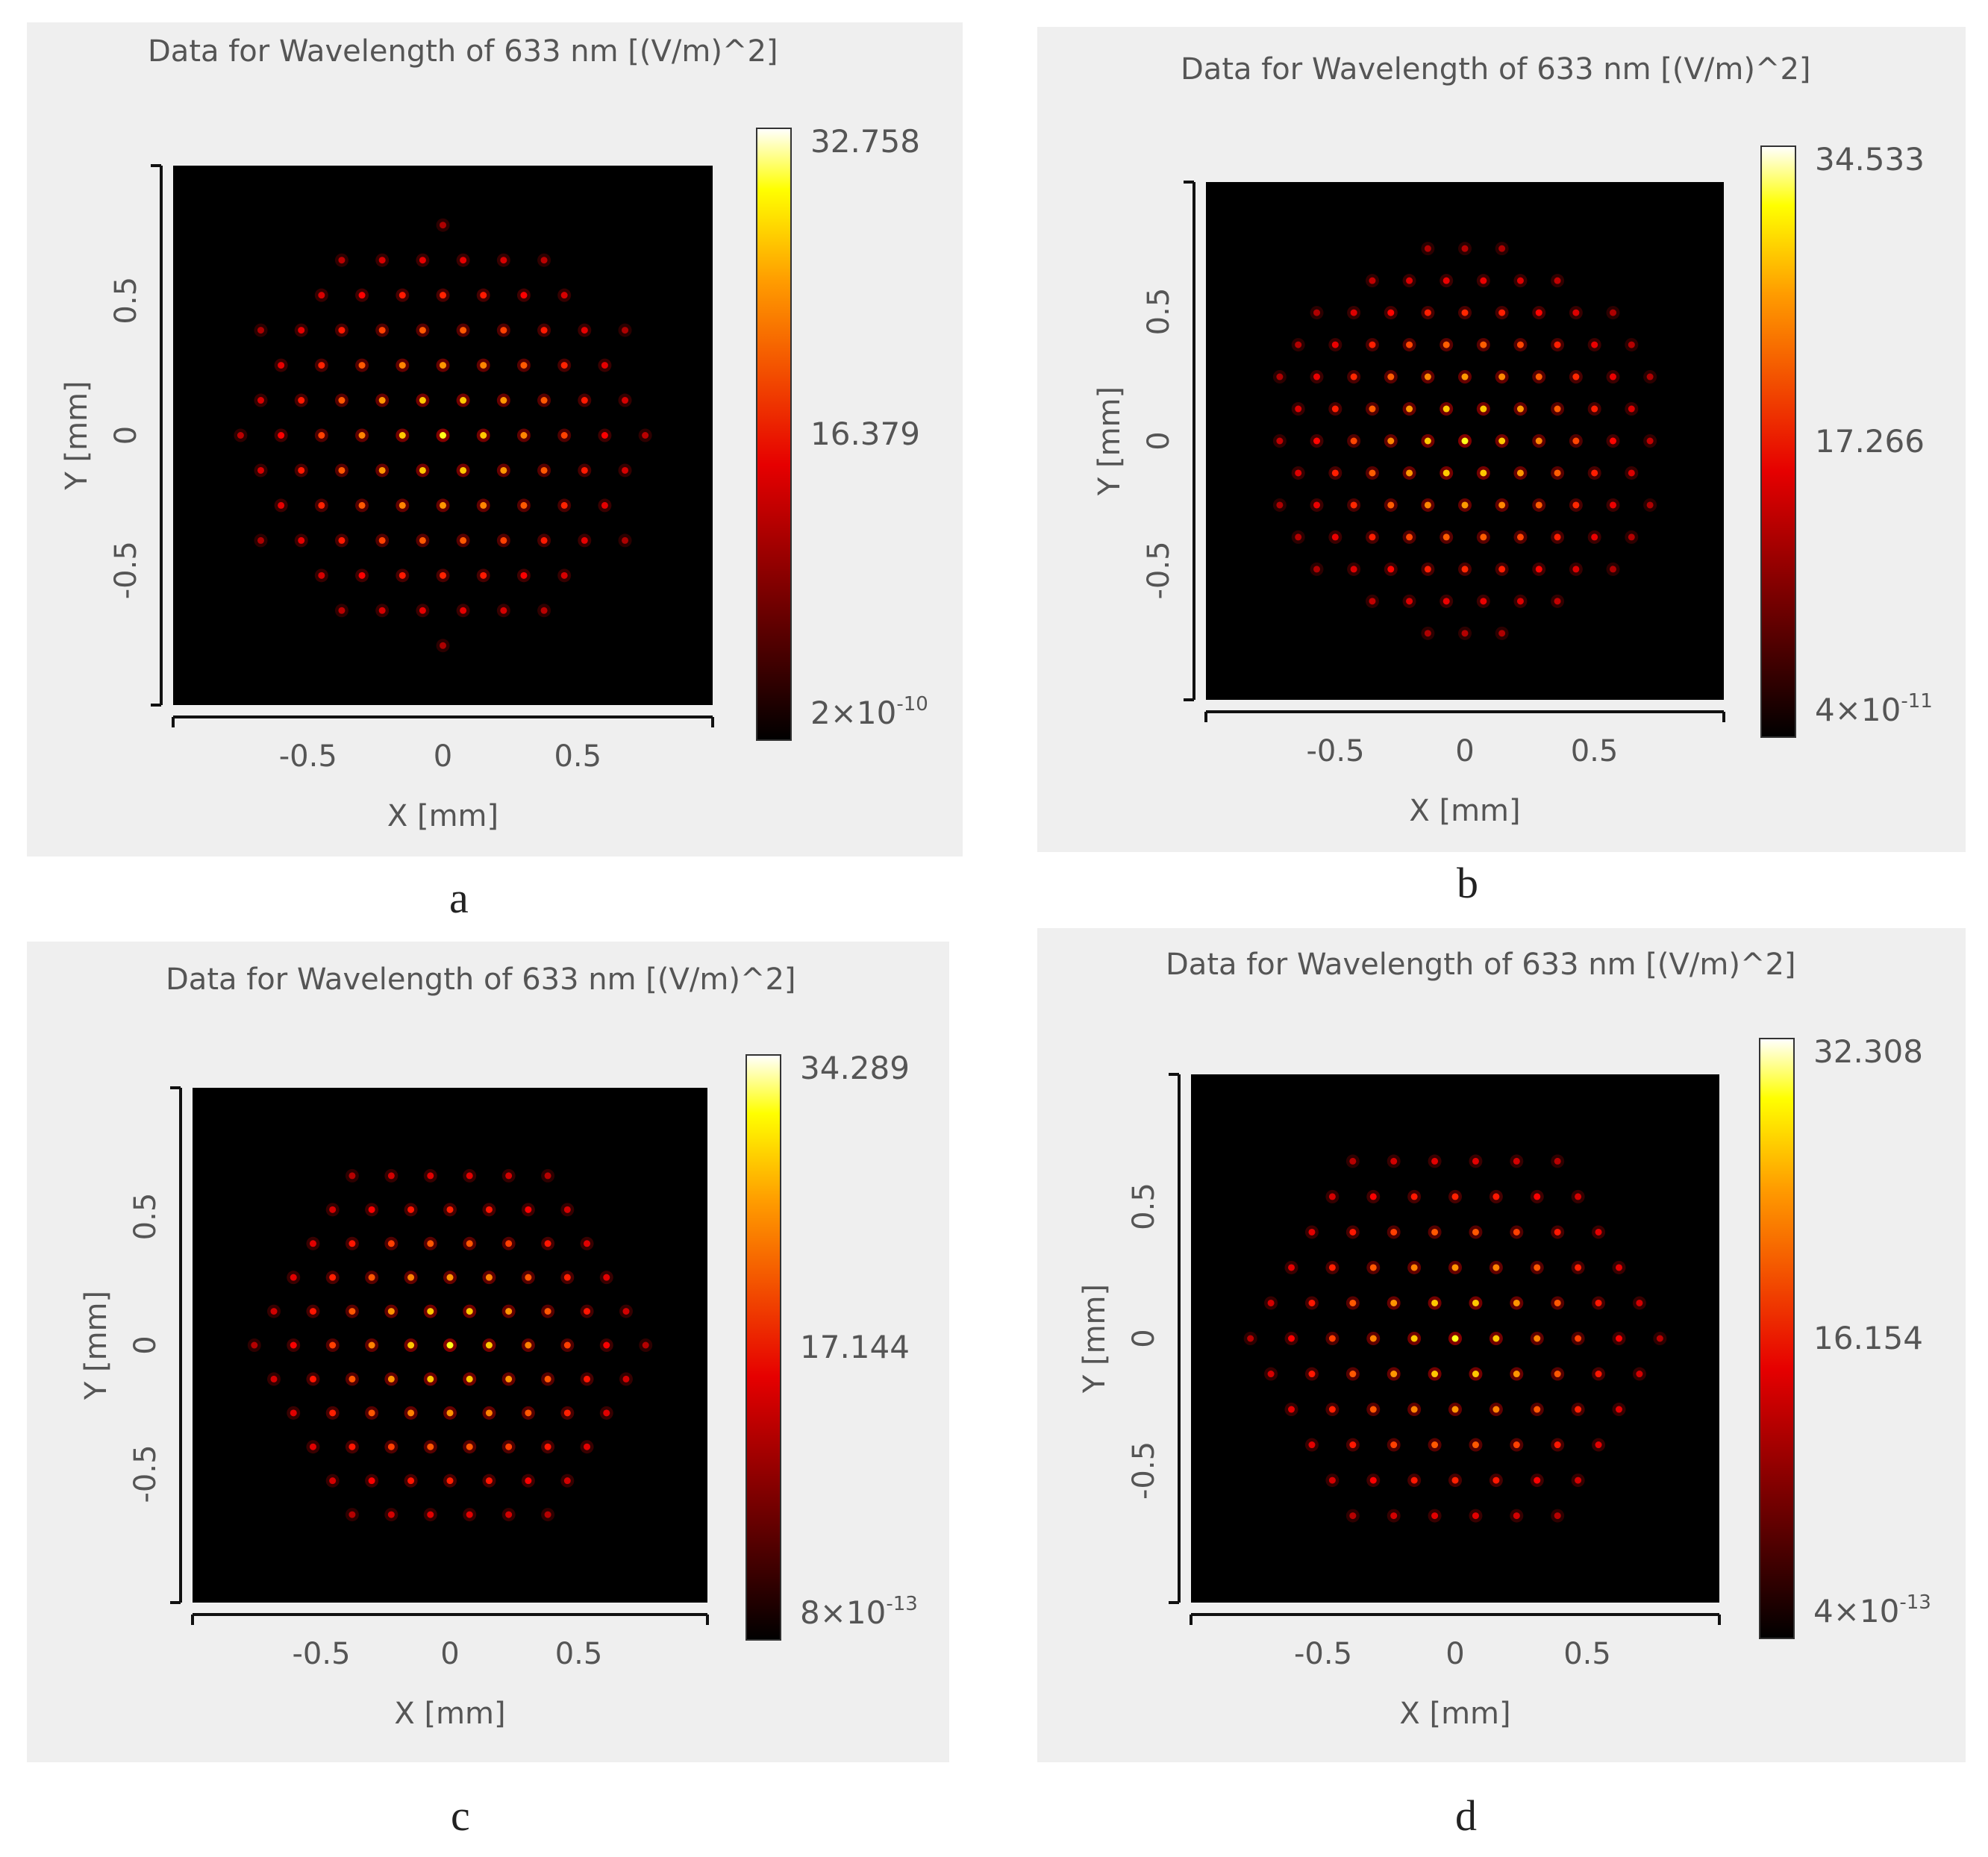 The image size is (1988, 1857). Describe the element at coordinates (859, 1612) in the screenshot. I see `colorbar-min-label: 8×10-13` at that location.